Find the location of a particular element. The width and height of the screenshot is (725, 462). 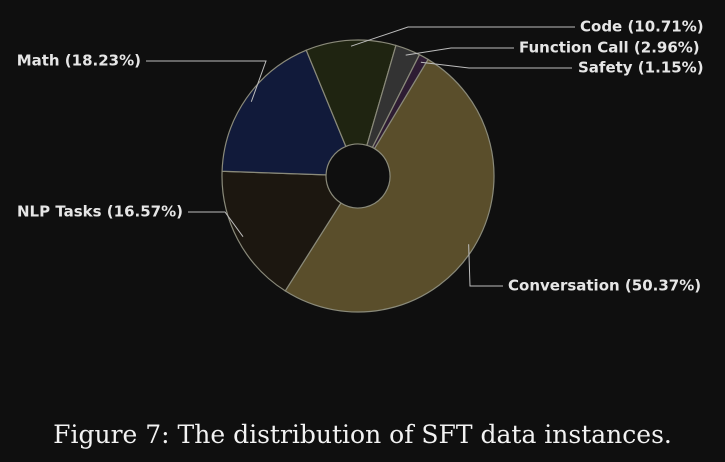

label-conversation: Conversation (50.37%) is located at coordinates (604, 286).